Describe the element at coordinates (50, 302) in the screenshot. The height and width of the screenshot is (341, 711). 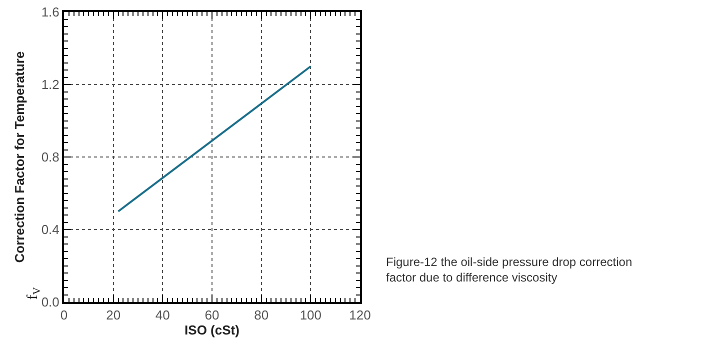
I see `y-tick-label: 0.0` at that location.